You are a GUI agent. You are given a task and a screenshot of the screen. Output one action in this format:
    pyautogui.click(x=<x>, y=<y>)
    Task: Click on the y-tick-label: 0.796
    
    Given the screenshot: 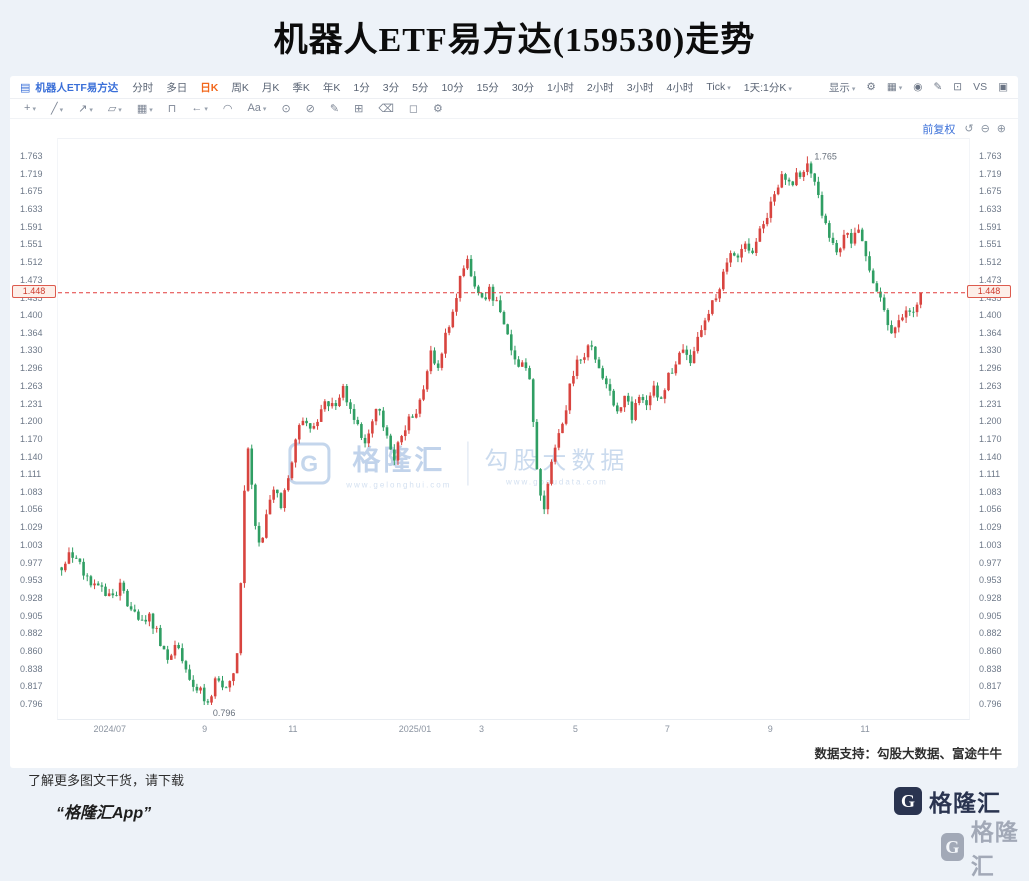 What is the action you would take?
    pyautogui.click(x=990, y=704)
    